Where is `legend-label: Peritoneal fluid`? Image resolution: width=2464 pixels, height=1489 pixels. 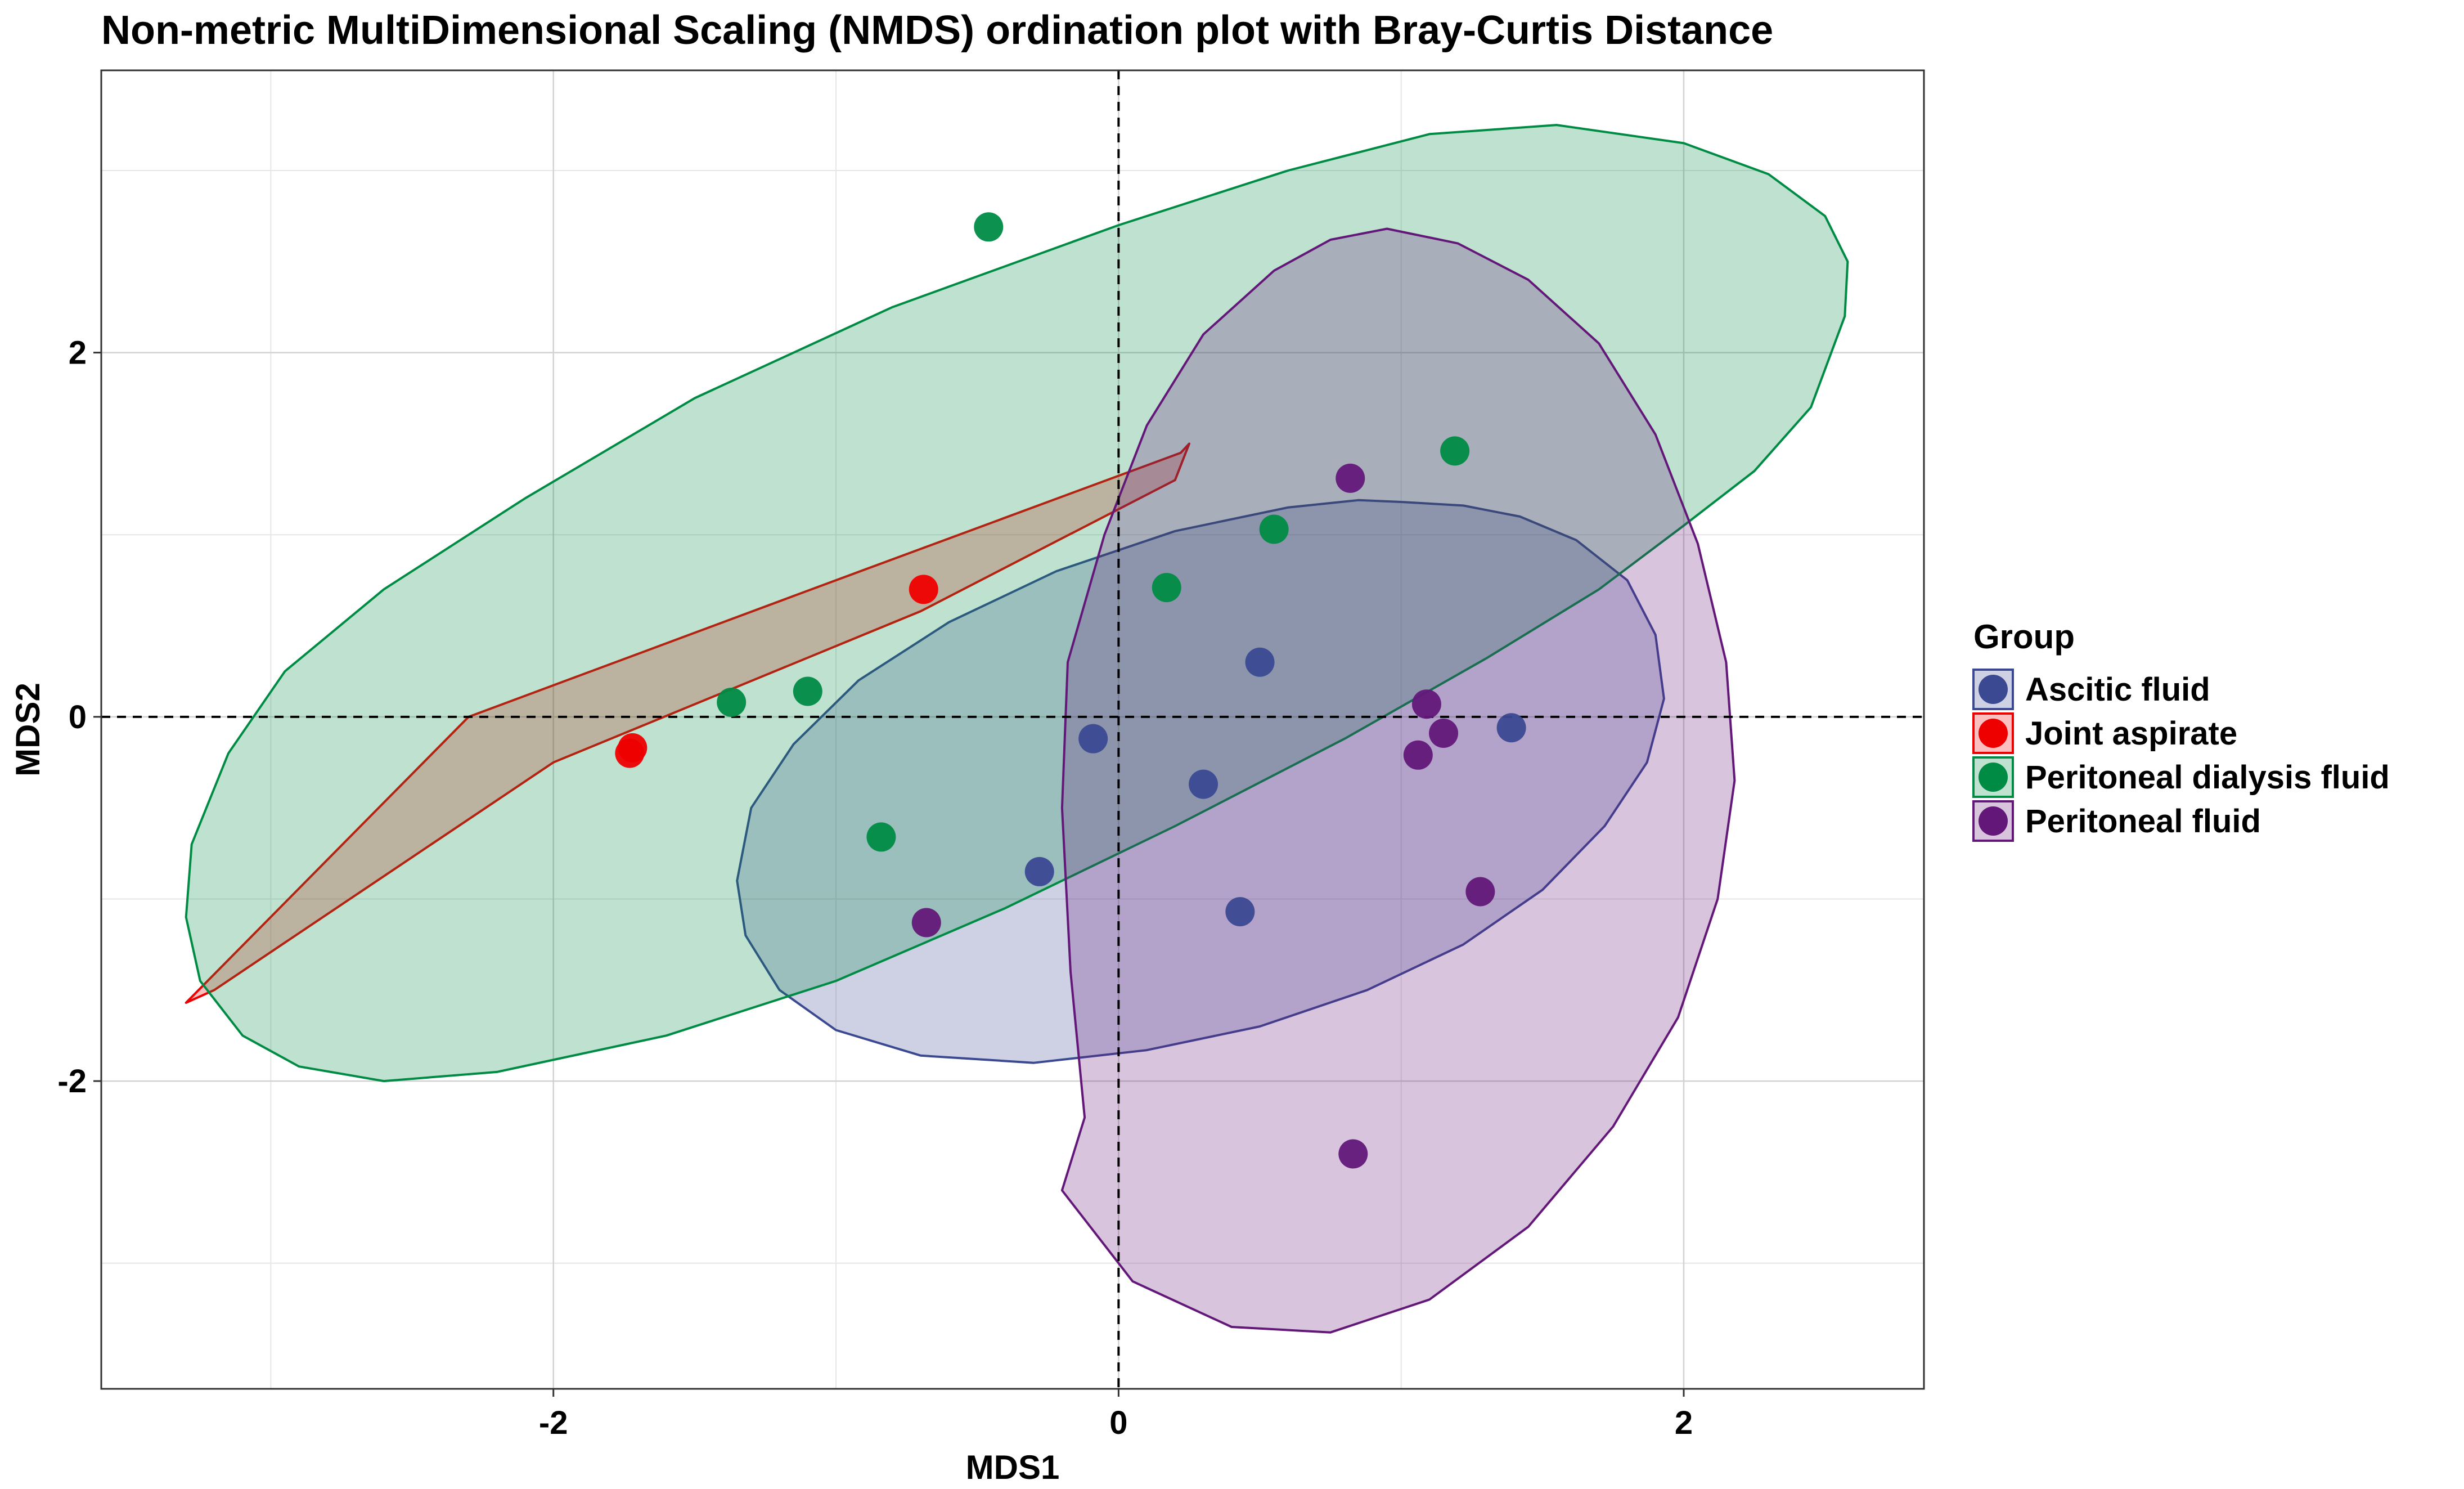 legend-label: Peritoneal fluid is located at coordinates (2143, 821).